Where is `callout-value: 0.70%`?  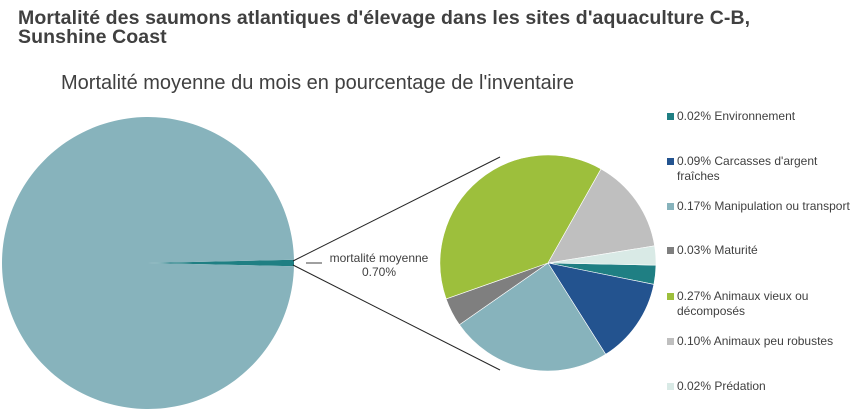 callout-value: 0.70% is located at coordinates (379, 272).